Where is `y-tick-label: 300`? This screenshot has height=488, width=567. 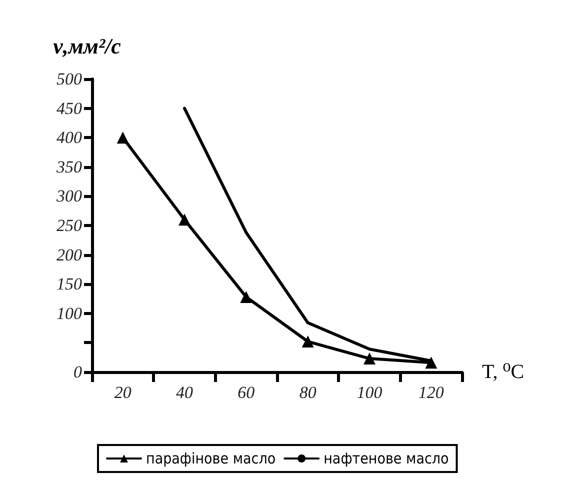 y-tick-label: 300 is located at coordinates (69, 196).